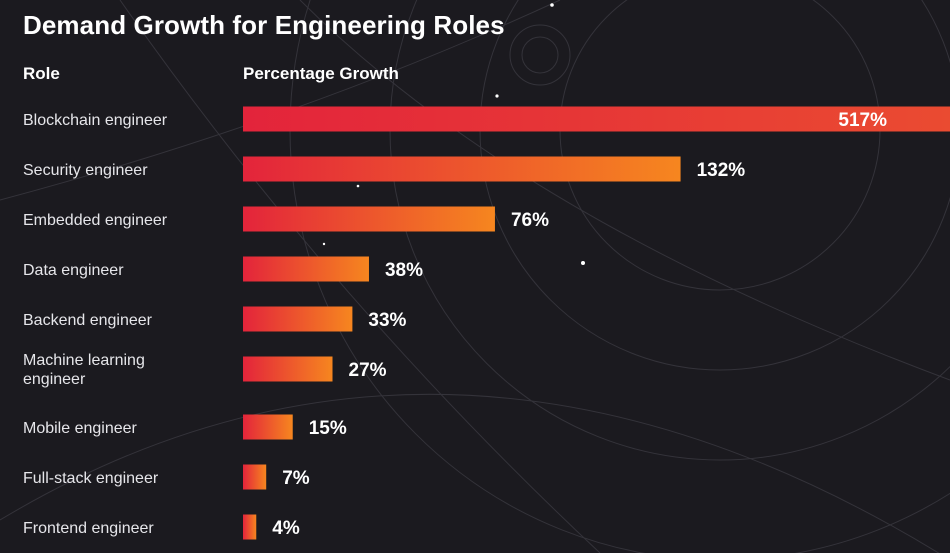 The height and width of the screenshot is (553, 950). I want to click on decor-circle, so click(540, 55).